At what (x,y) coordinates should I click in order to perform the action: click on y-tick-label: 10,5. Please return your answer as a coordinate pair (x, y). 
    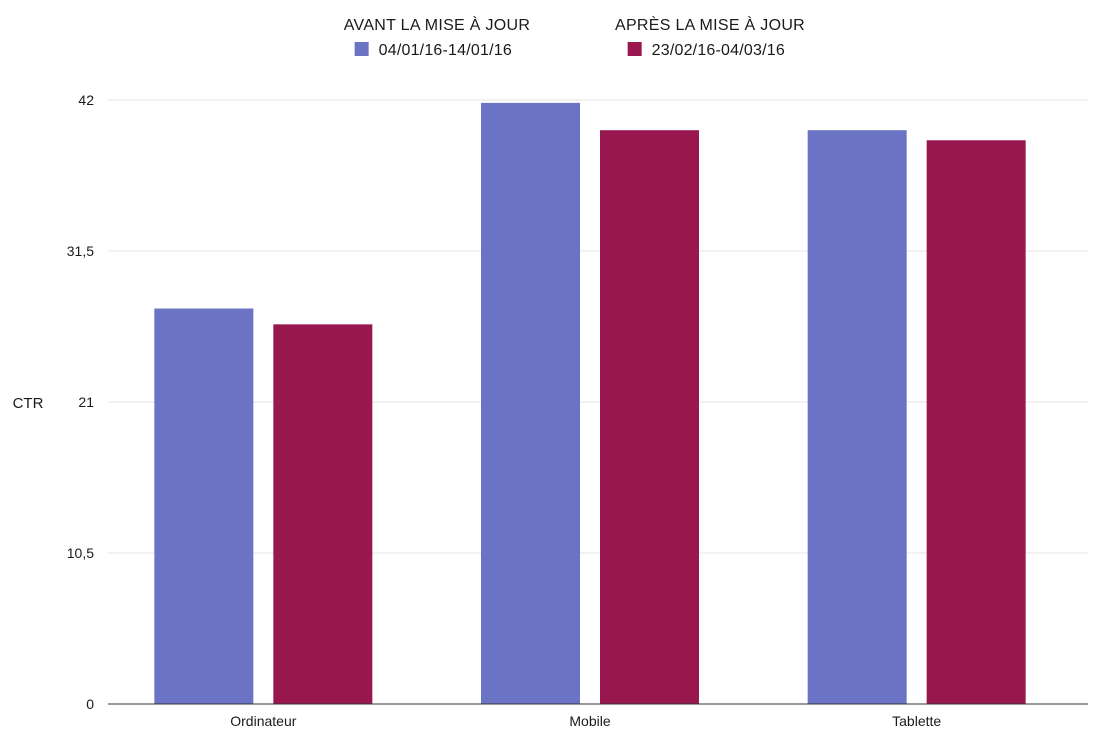
    Looking at the image, I should click on (80, 553).